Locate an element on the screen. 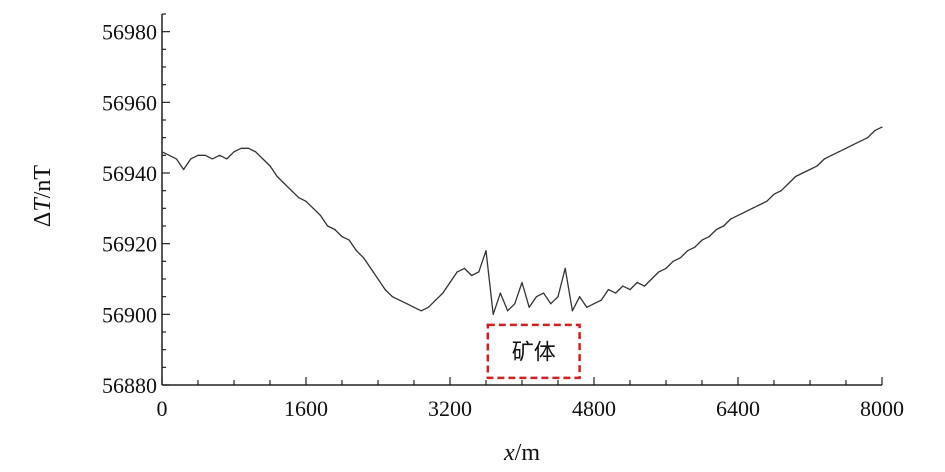  x-axis-title: x/m is located at coordinates (521, 453).